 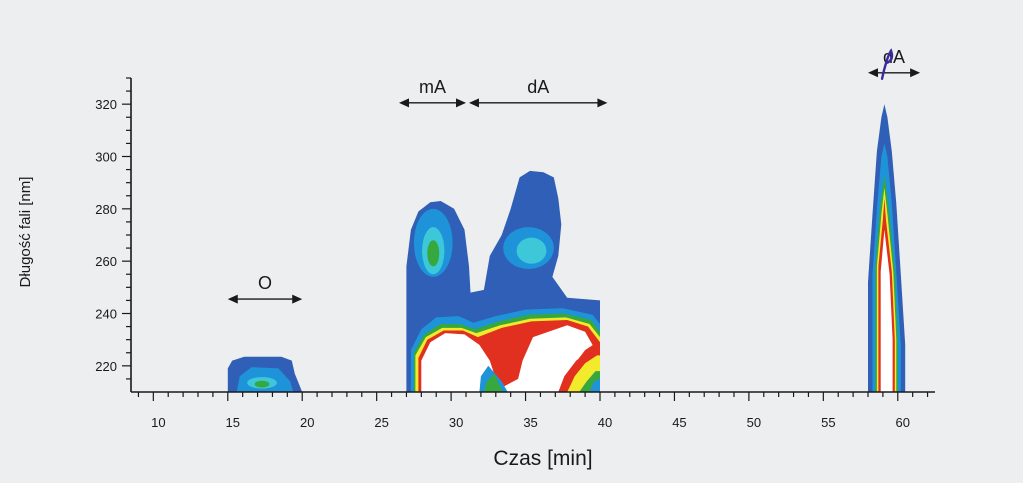 I want to click on peak-annotation-1-label: O, so click(x=265, y=283).